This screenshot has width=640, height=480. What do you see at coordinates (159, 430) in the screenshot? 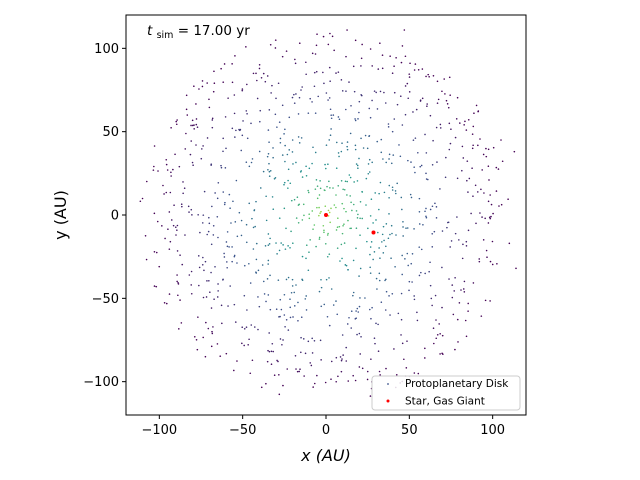
I see `x-tick-label: −100` at bounding box center [159, 430].